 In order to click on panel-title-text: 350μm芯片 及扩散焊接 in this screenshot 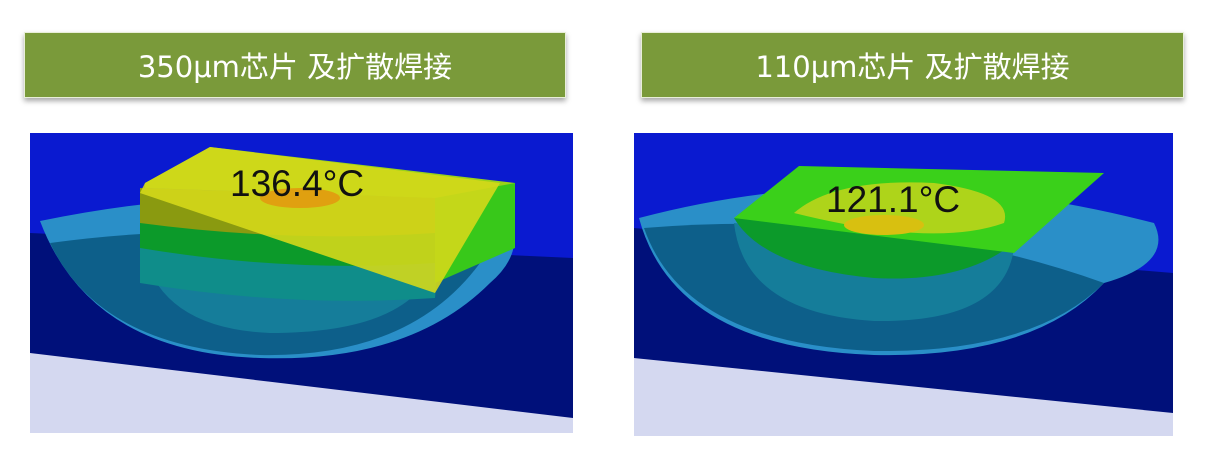, I will do `click(295, 67)`.